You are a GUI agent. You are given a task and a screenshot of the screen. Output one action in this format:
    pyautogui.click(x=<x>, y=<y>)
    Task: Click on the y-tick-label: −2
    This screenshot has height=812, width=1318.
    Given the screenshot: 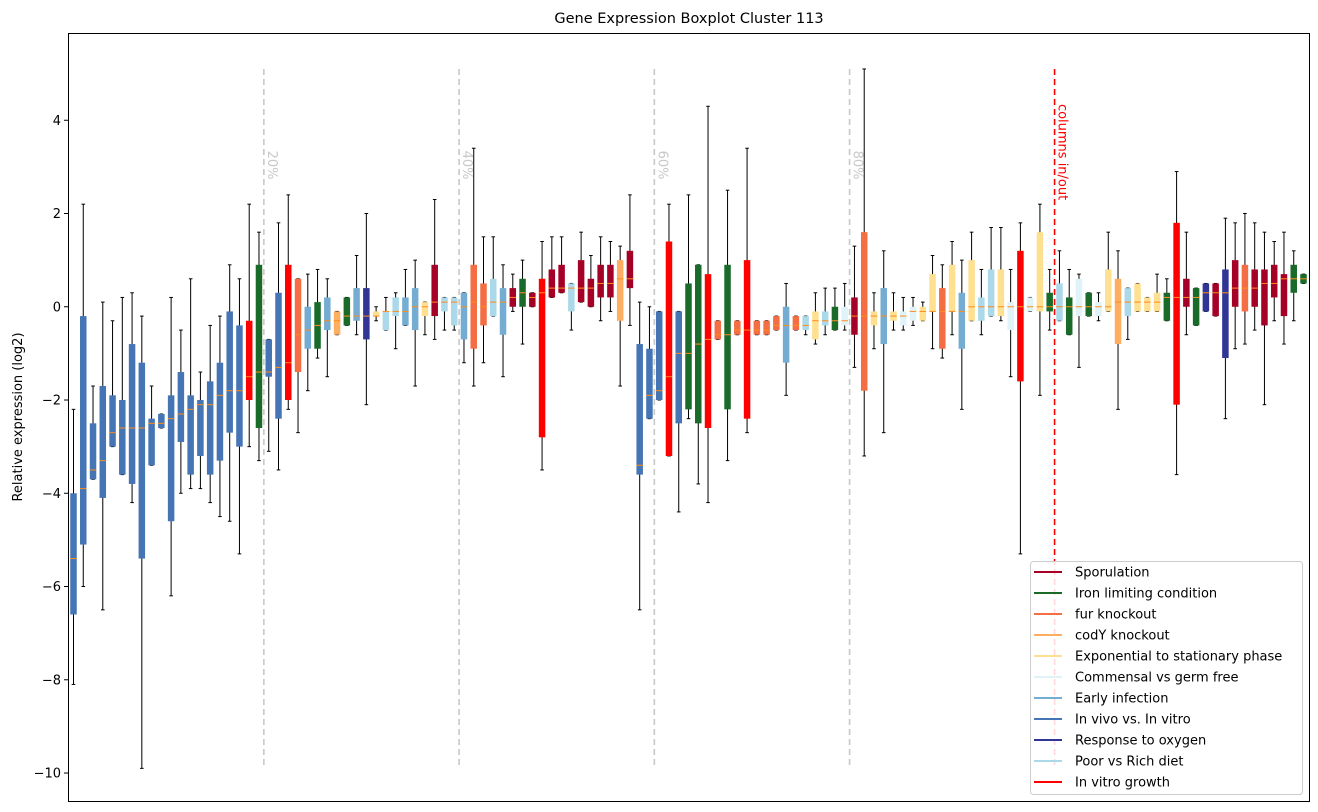 What is the action you would take?
    pyautogui.click(x=51, y=401)
    